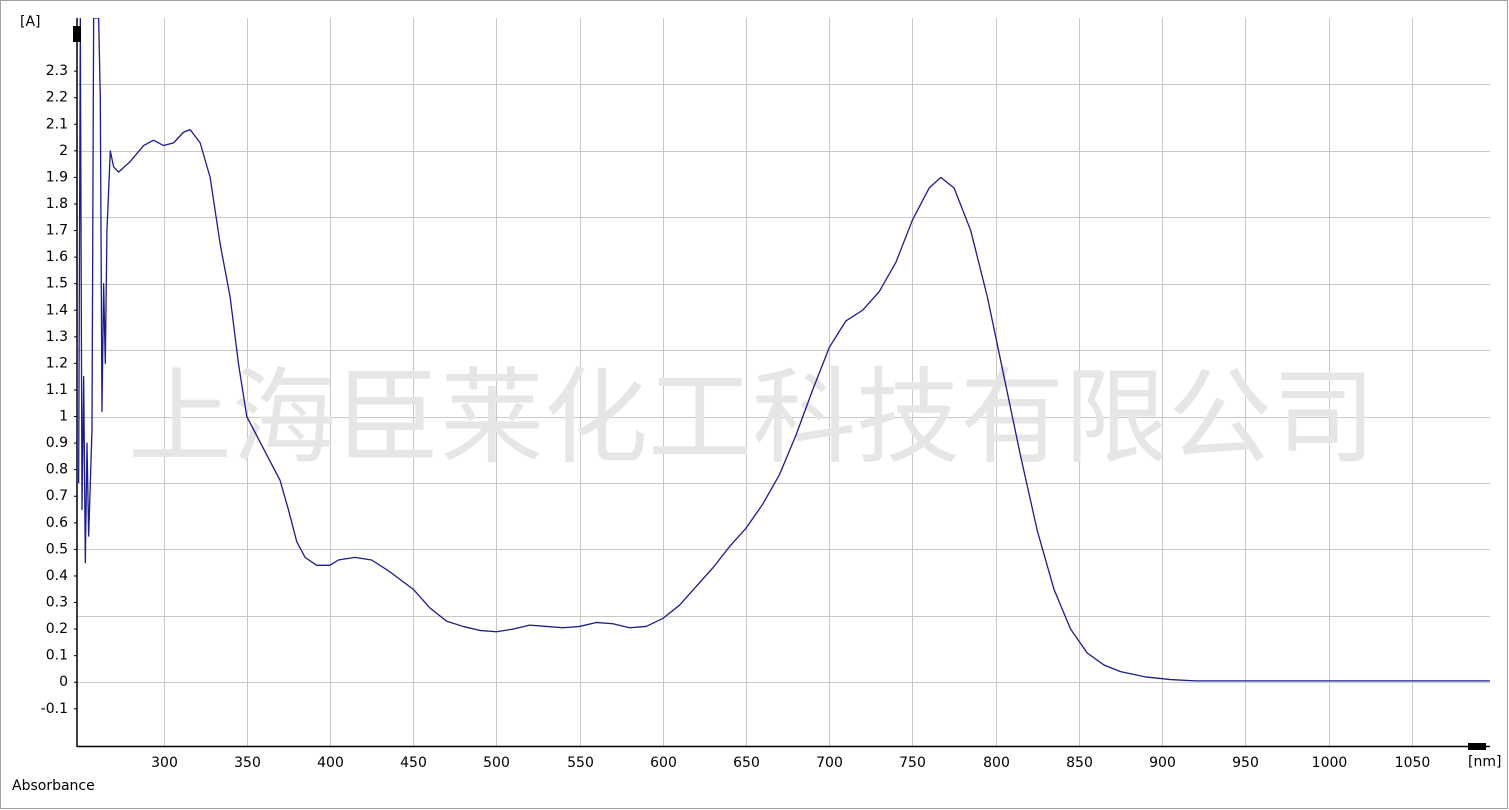 Image resolution: width=1509 pixels, height=810 pixels. I want to click on x-tick-label: 750, so click(912, 763).